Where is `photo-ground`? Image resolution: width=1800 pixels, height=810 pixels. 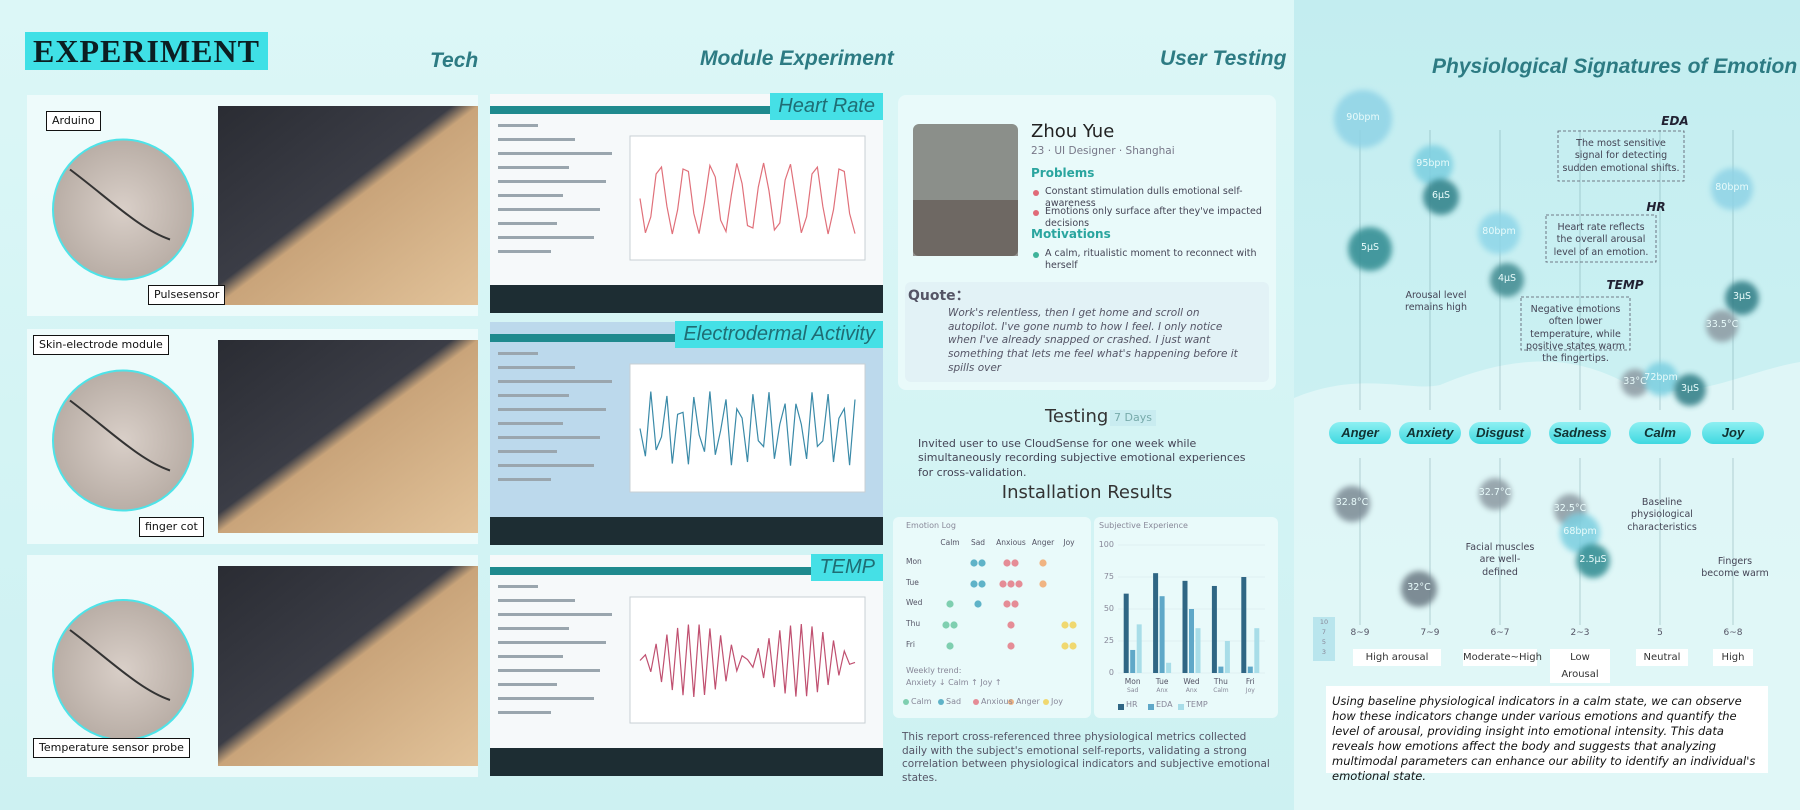 photo-ground is located at coordinates (965, 228).